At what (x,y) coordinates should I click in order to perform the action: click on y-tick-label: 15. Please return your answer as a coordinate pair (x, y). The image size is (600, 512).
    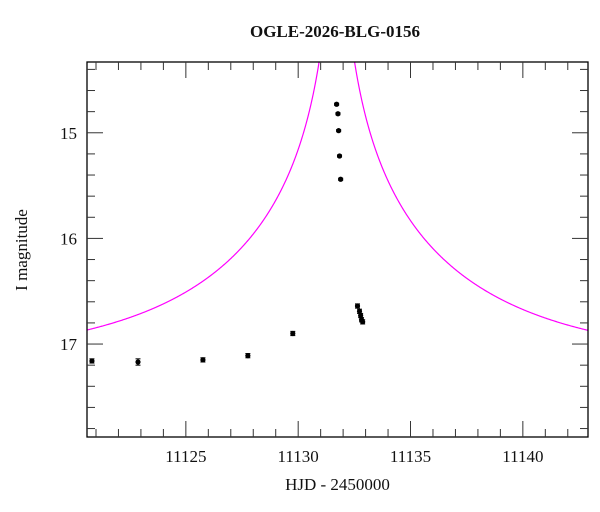
    Looking at the image, I should click on (68, 133).